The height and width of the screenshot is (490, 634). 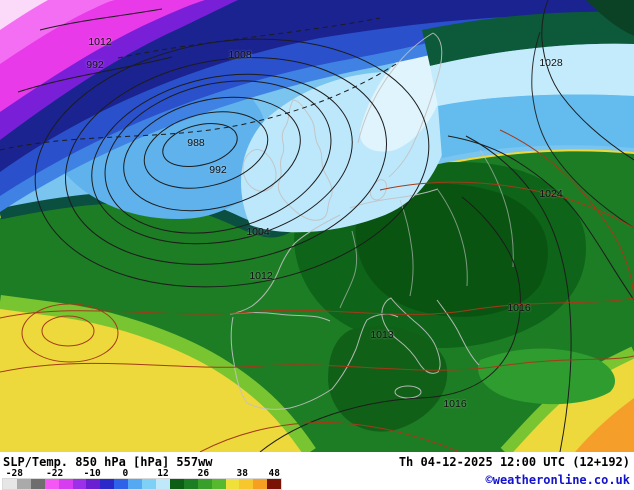 What do you see at coordinates (274, 473) in the screenshot?
I see `legend-value: 48` at bounding box center [274, 473].